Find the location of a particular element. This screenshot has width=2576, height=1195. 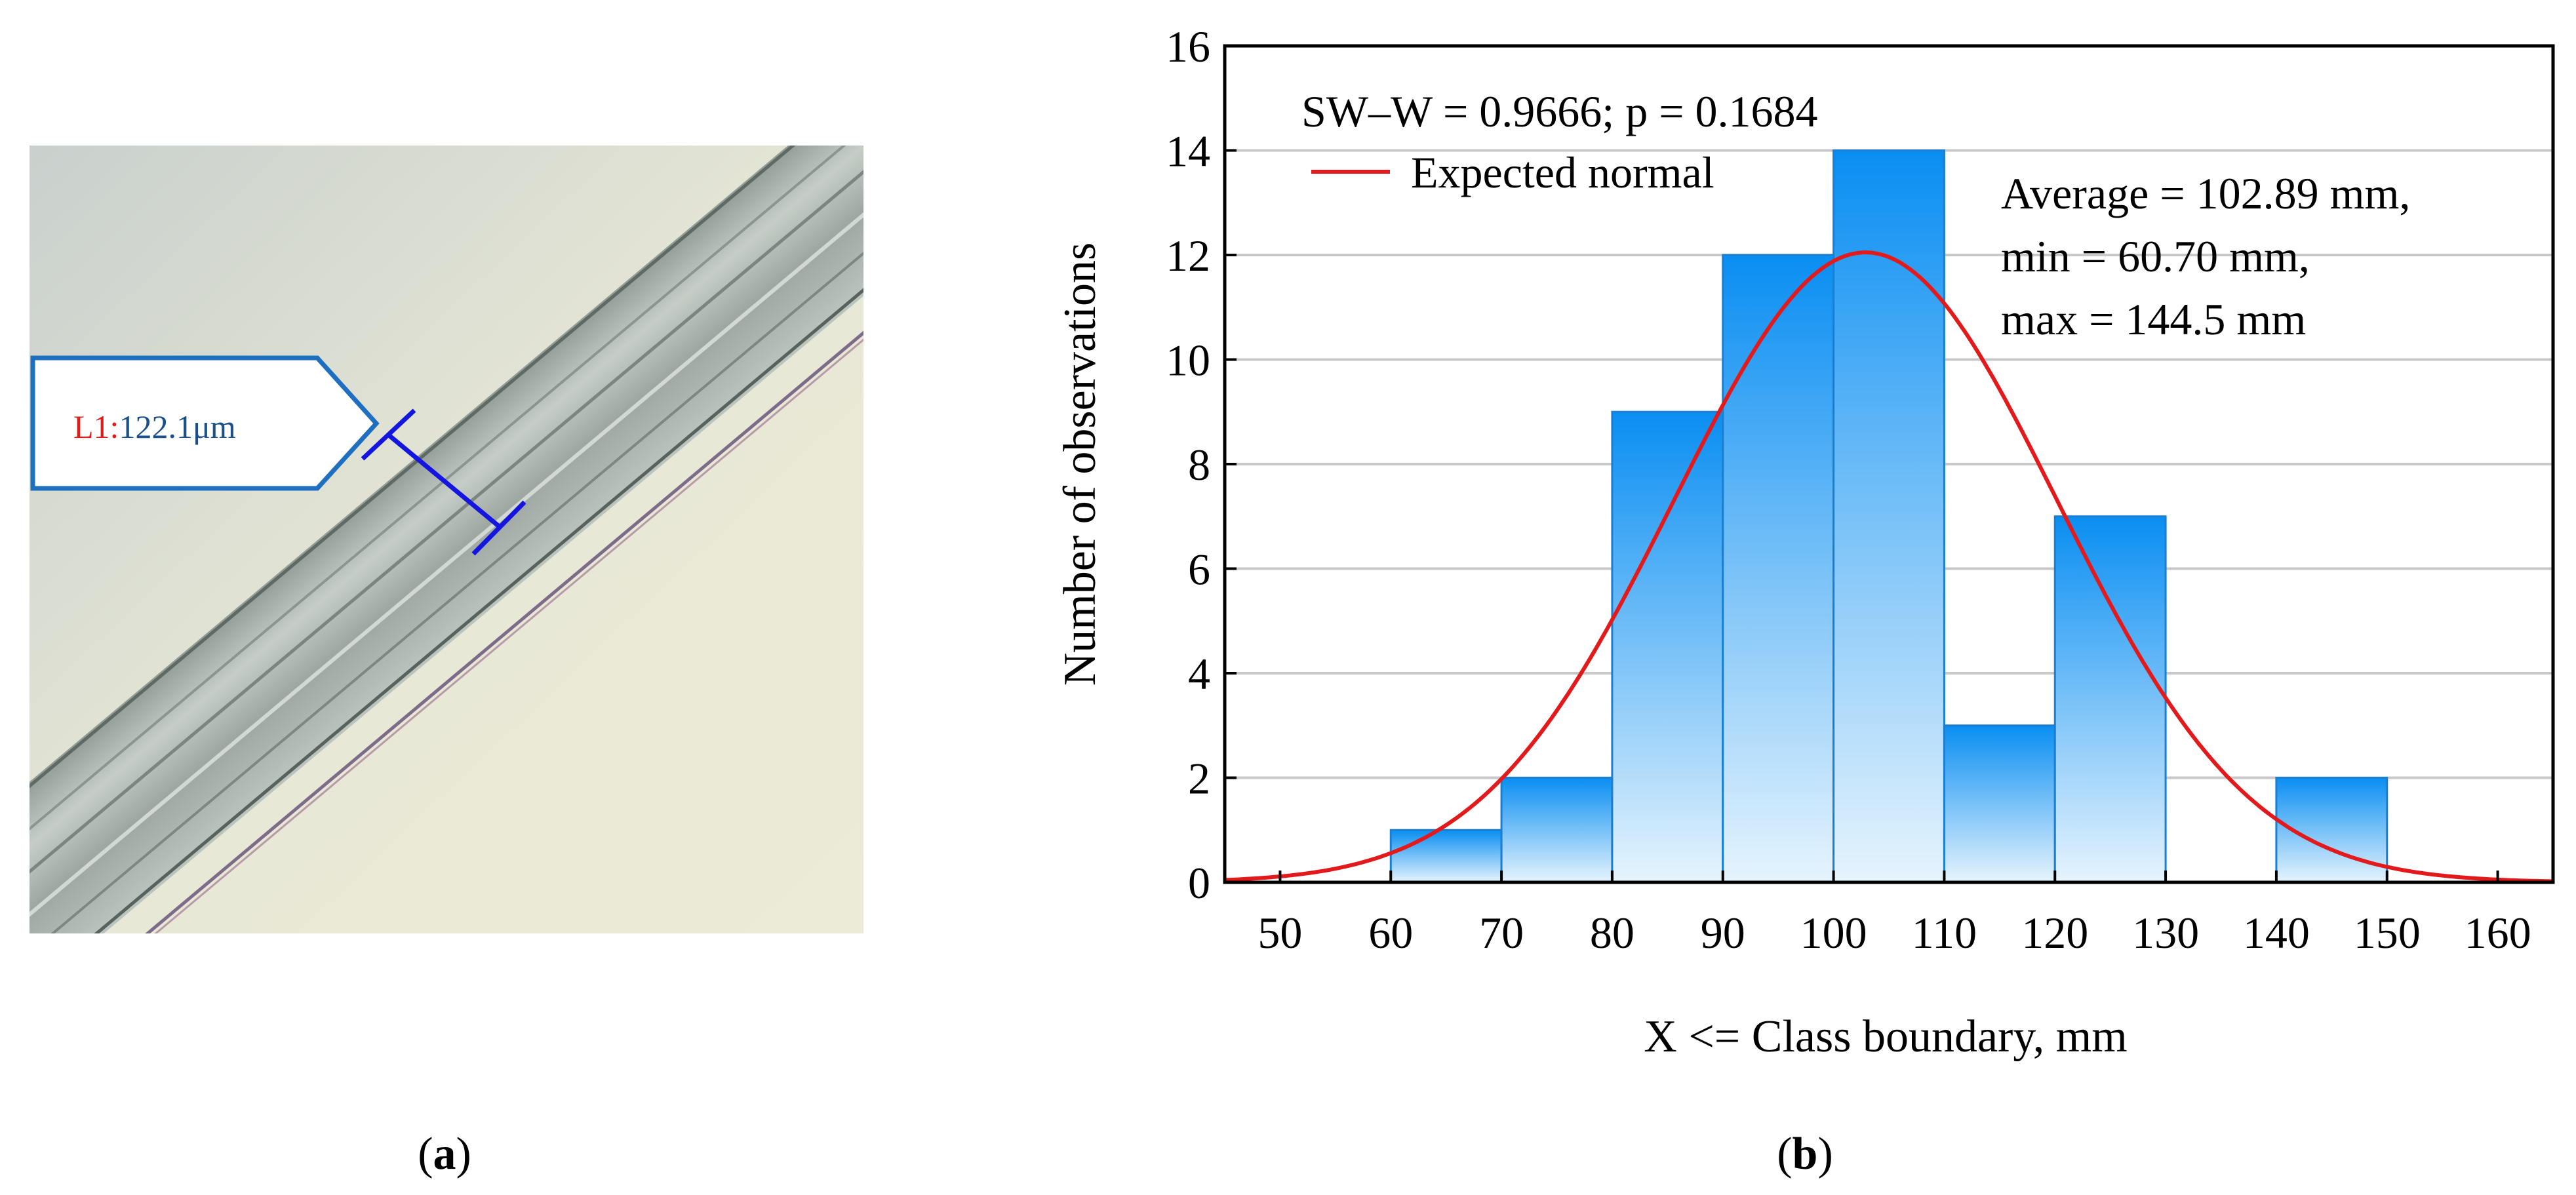

measurement-callout is located at coordinates (205, 423).